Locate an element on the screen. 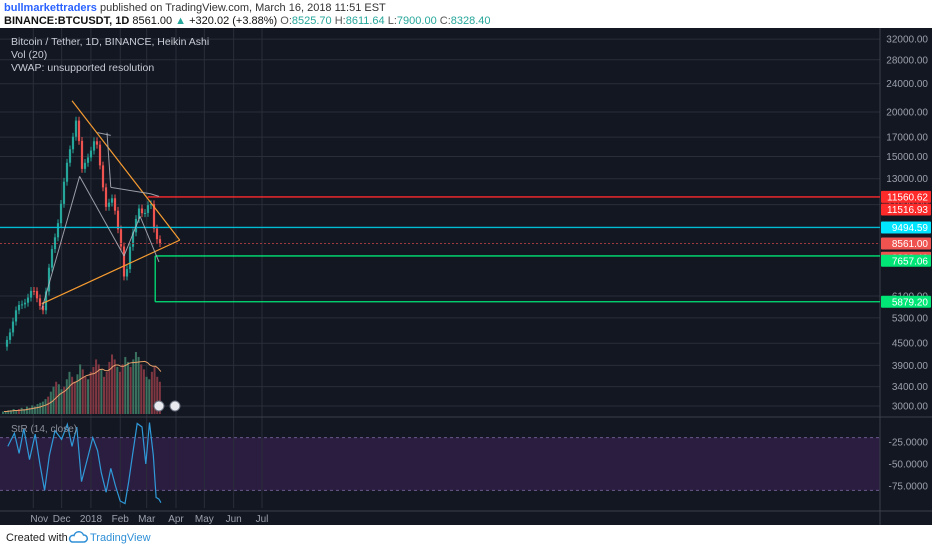 The height and width of the screenshot is (550, 932). time-axis-label-3: Feb is located at coordinates (121, 519).